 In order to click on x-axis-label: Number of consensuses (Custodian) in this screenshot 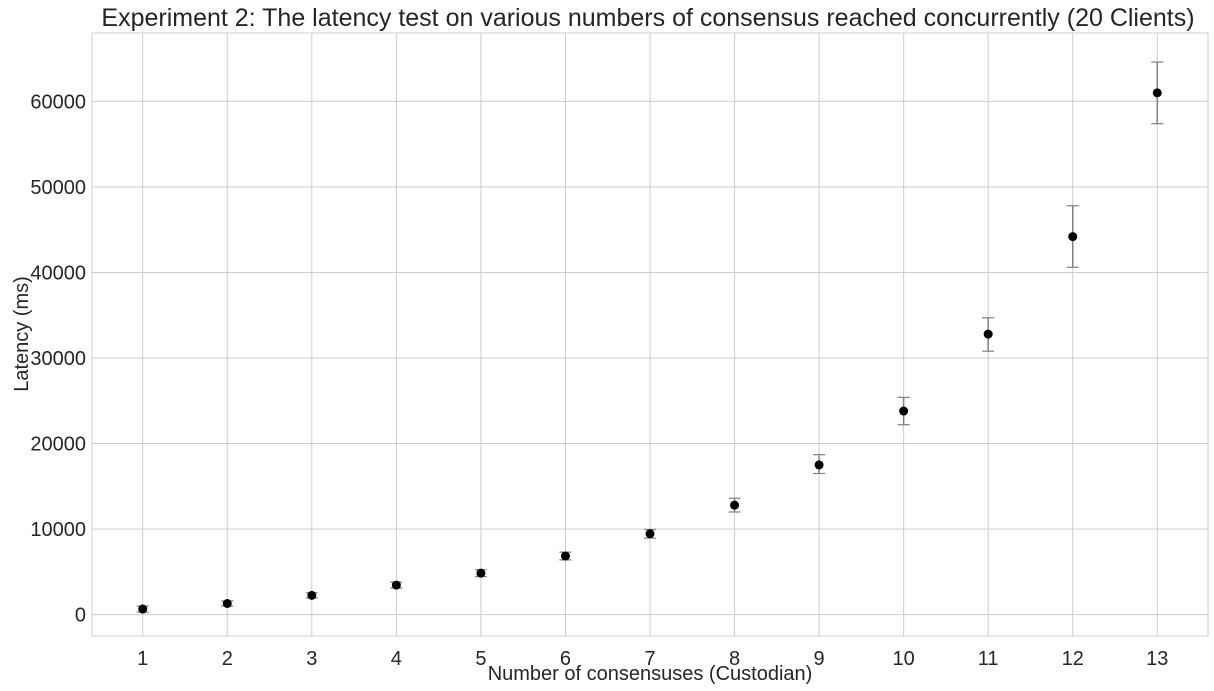, I will do `click(650, 674)`.